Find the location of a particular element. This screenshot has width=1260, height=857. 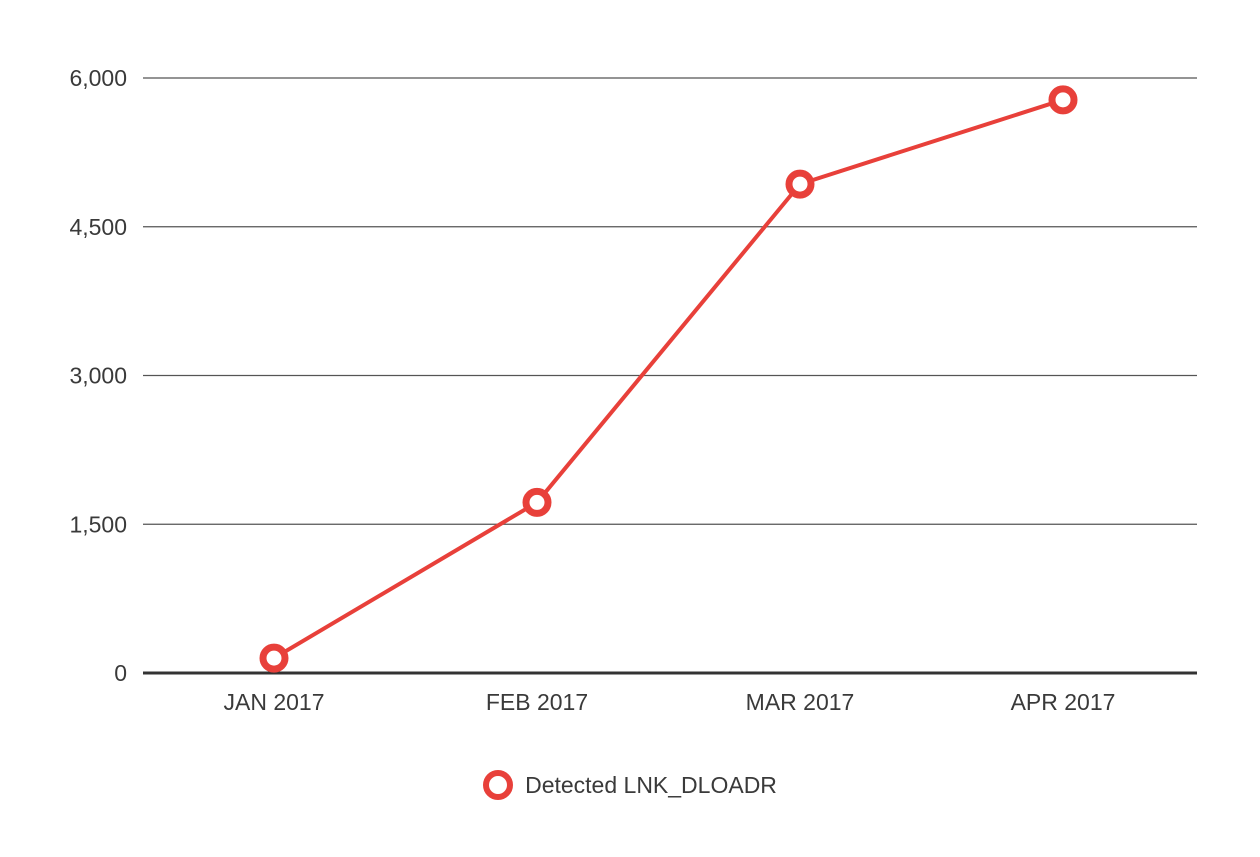

y-tick-label: 6,000 is located at coordinates (98, 78).